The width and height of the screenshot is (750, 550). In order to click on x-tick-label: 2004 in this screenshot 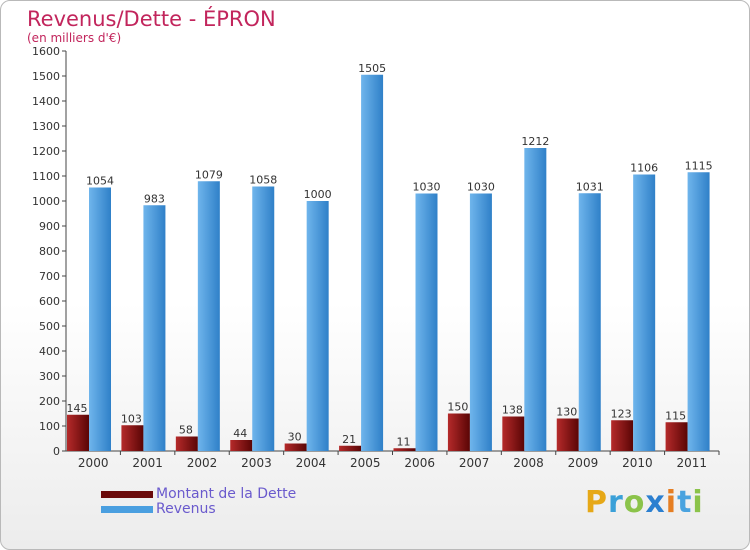, I will do `click(311, 463)`.